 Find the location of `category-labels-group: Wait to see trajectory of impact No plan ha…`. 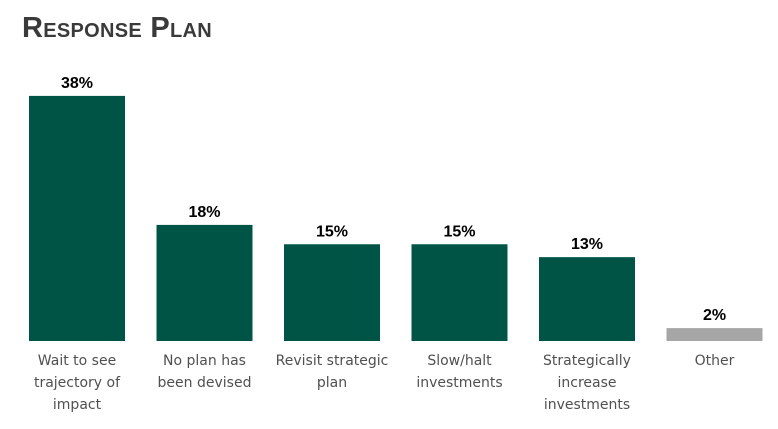

category-labels-group: Wait to see trajectory of impact No plan ha… is located at coordinates (384, 383).